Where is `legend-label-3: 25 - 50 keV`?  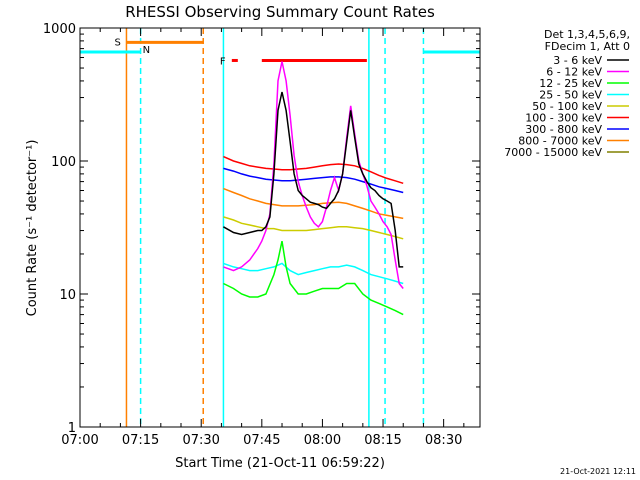
legend-label-3: 25 - 50 keV is located at coordinates (570, 95).